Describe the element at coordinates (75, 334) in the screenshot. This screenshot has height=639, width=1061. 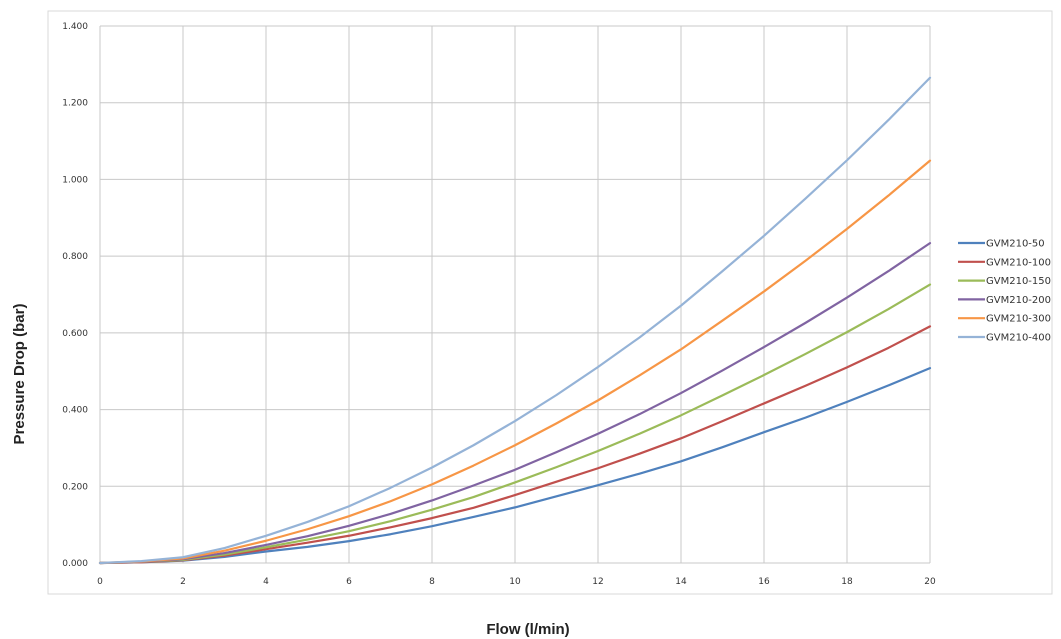
I see `y-tick-label: 0.600` at that location.